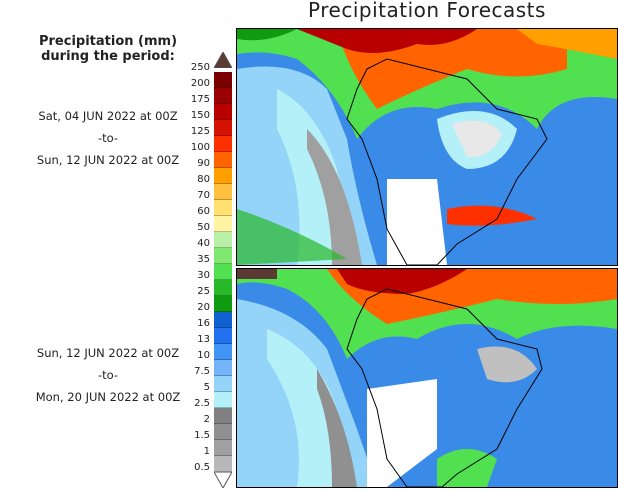 This screenshot has height=492, width=618. I want to click on color-bar-tick-label: 16, so click(203, 323).